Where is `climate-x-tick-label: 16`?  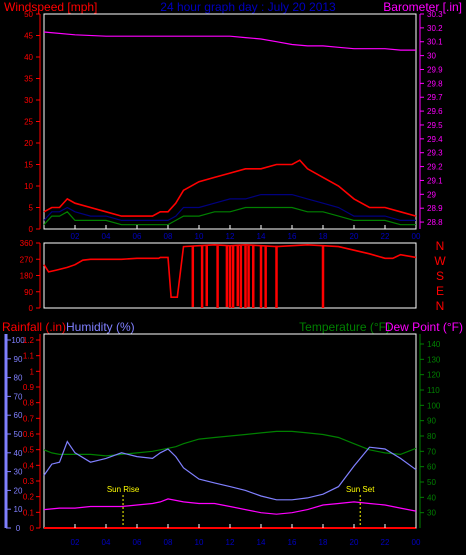
climate-x-tick-label: 16 is located at coordinates (292, 542).